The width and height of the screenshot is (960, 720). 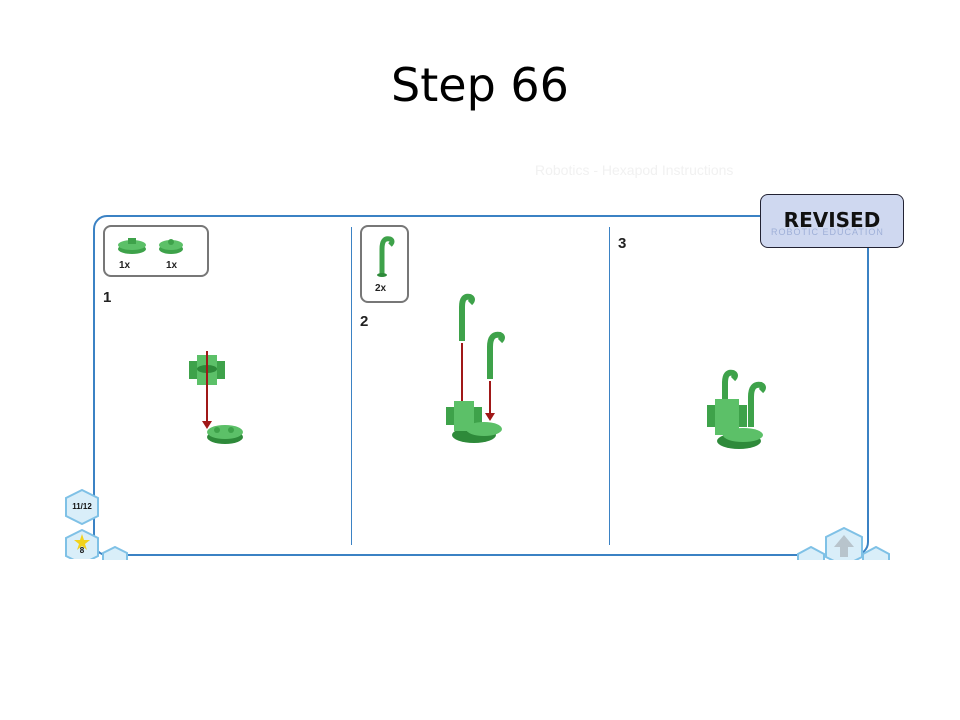 I want to click on step-number: 2, so click(x=364, y=321).